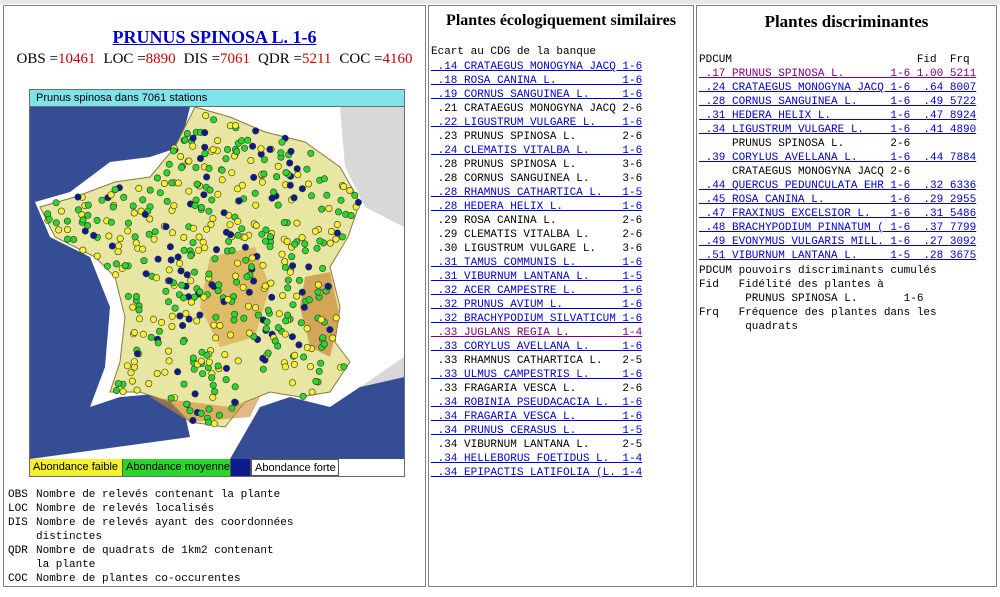 The height and width of the screenshot is (597, 1000). I want to click on discriminant-header: PDCUM Fid Frq, so click(834, 60).